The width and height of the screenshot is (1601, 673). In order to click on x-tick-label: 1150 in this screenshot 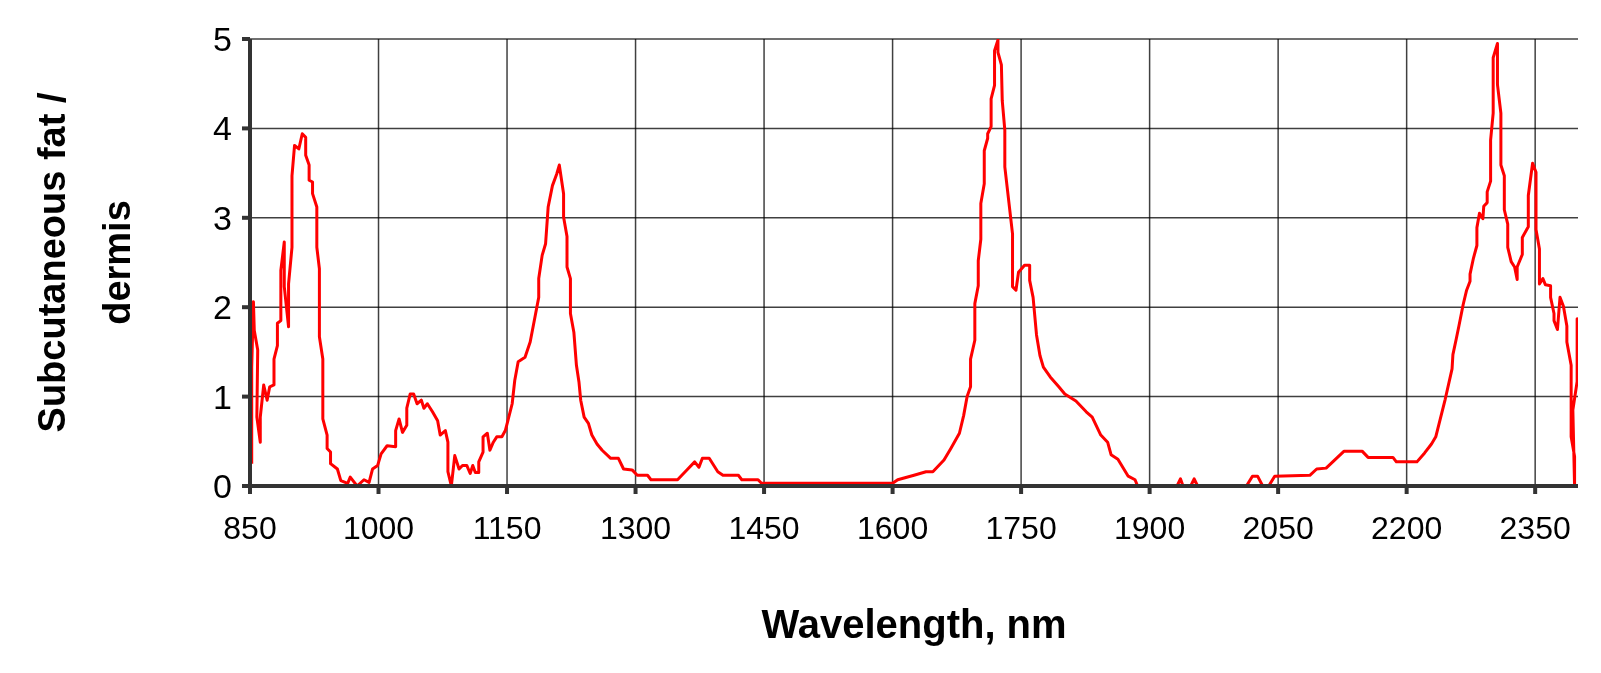, I will do `click(507, 527)`.